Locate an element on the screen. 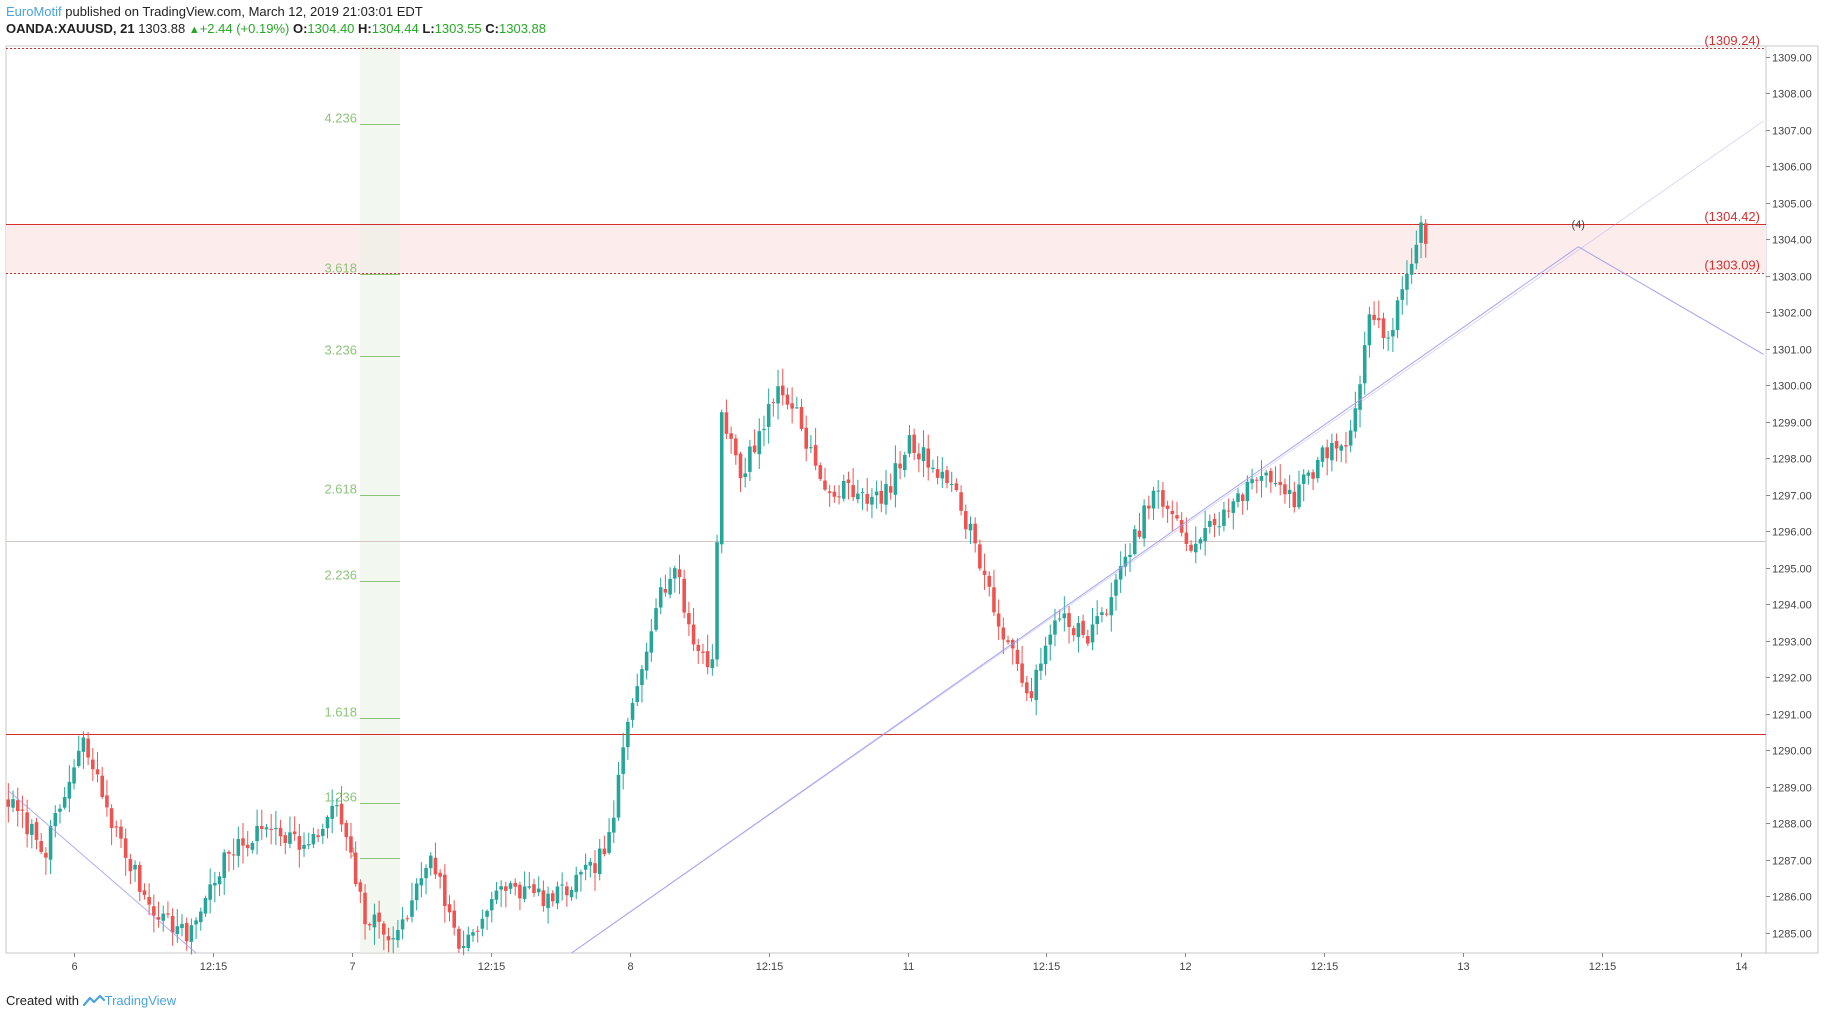  price-tick-label: 1299.00 is located at coordinates (1792, 424).